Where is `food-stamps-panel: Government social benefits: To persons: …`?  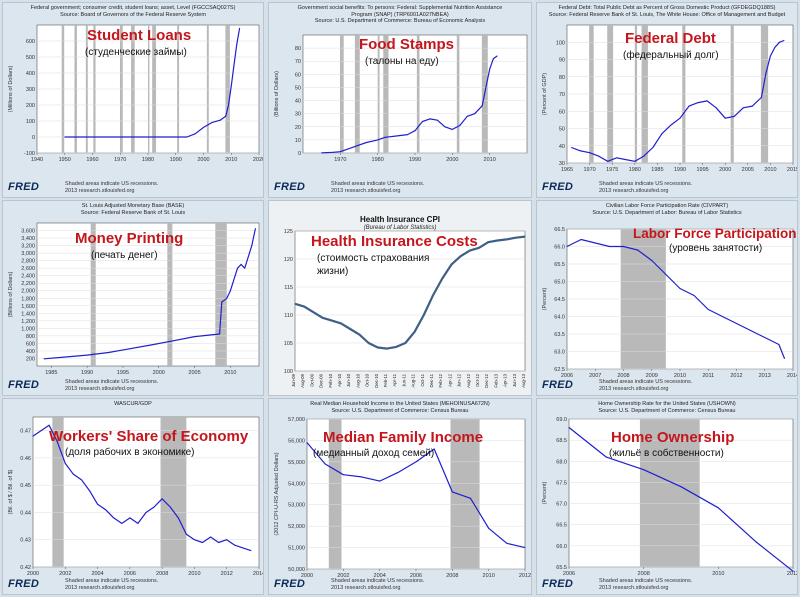 food-stamps-panel: Government social benefits: To persons: … is located at coordinates (400, 100).